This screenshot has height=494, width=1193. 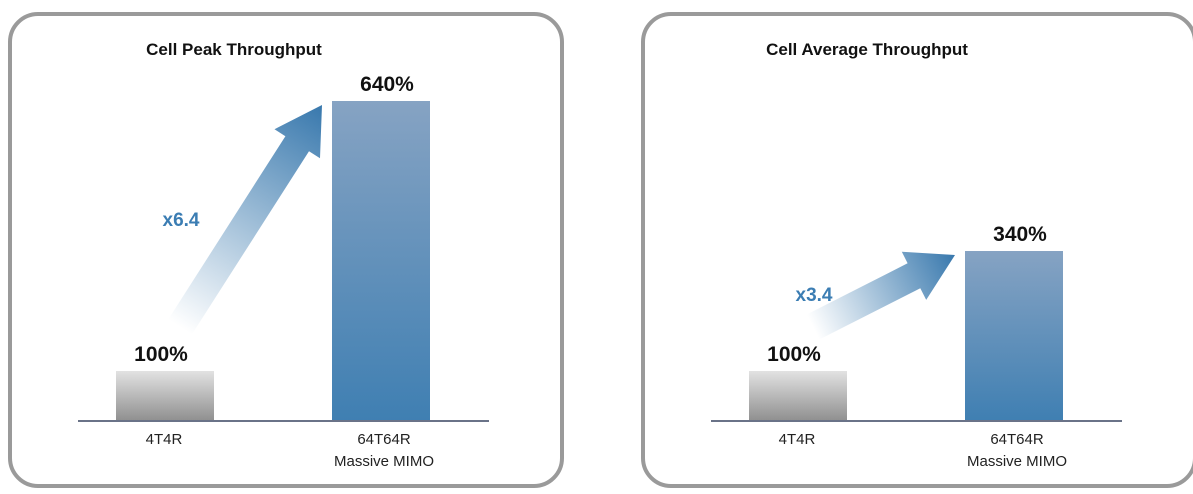 I want to click on multiplier-label: x6.4, so click(x=181, y=220).